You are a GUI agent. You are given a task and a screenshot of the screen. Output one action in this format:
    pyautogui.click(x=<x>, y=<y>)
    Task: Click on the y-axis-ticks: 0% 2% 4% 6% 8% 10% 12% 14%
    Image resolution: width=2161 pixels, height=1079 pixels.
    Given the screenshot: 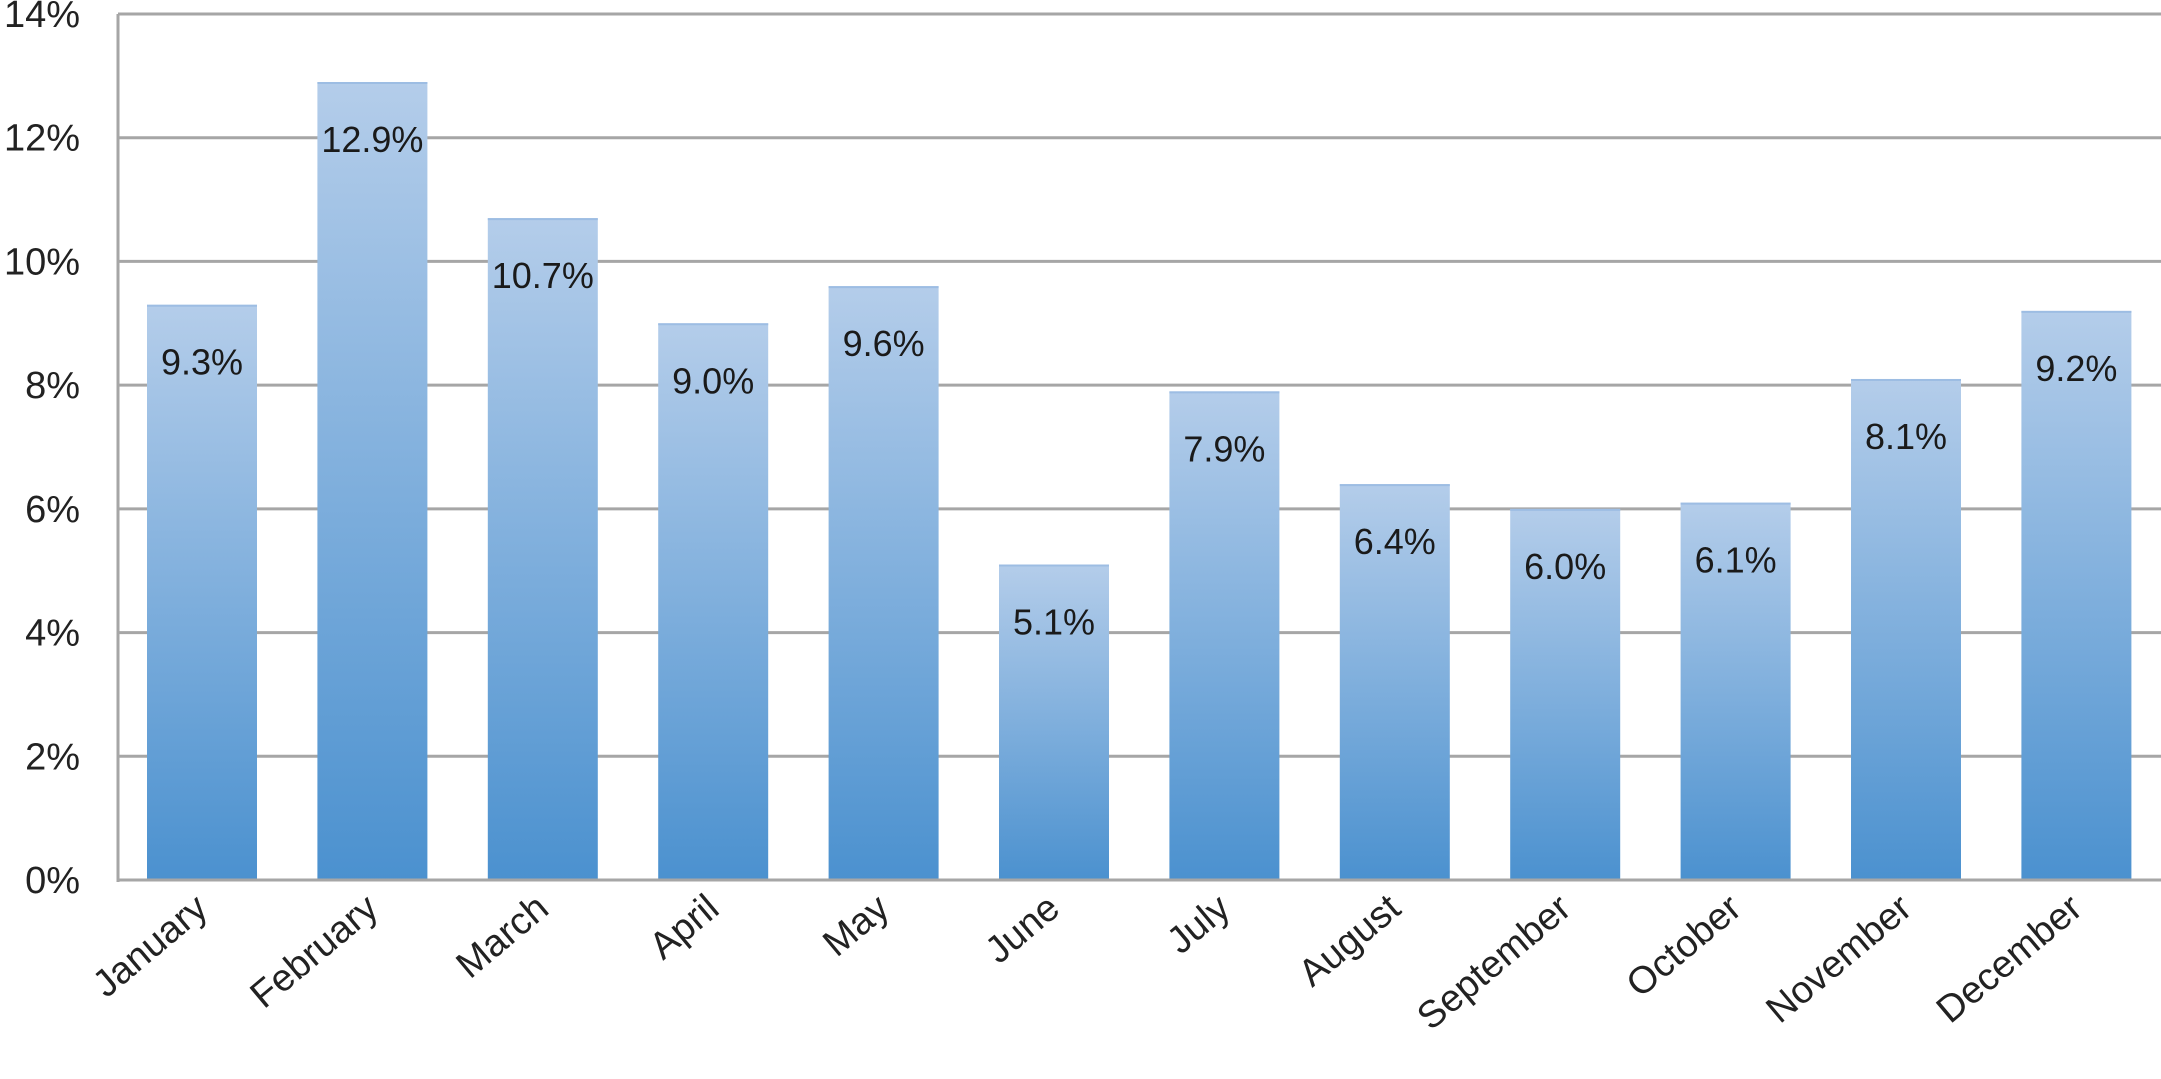 What is the action you would take?
    pyautogui.click(x=42, y=451)
    